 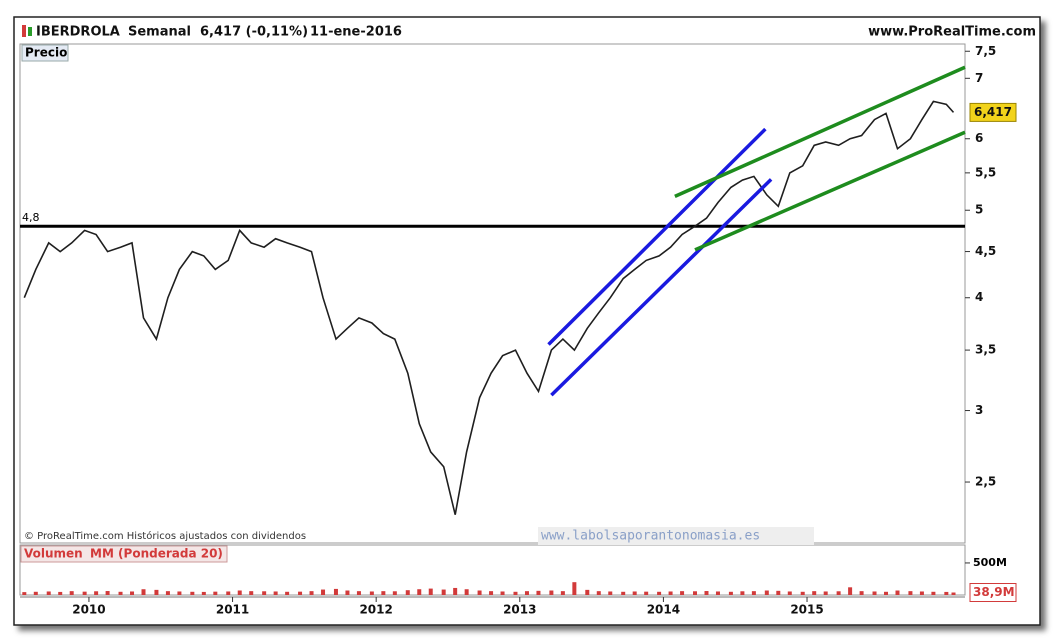 I want to click on volume-marker-box, so click(x=993, y=593).